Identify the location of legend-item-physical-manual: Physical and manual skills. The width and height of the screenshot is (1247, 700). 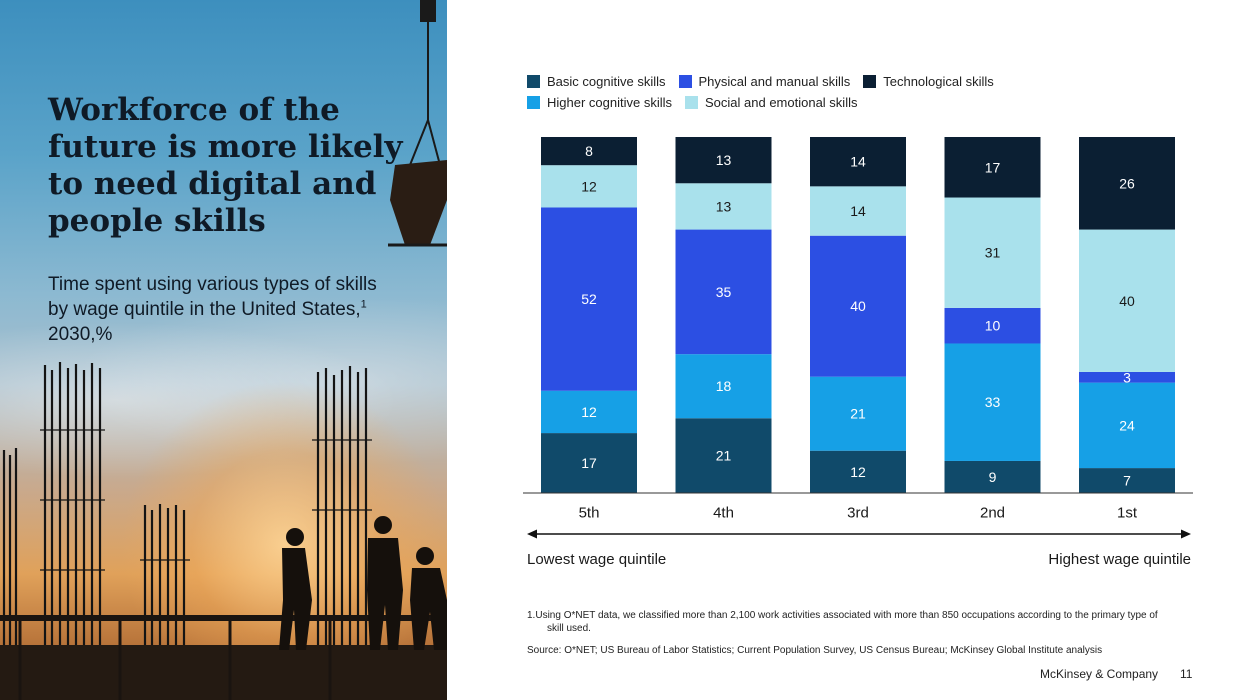
(764, 81).